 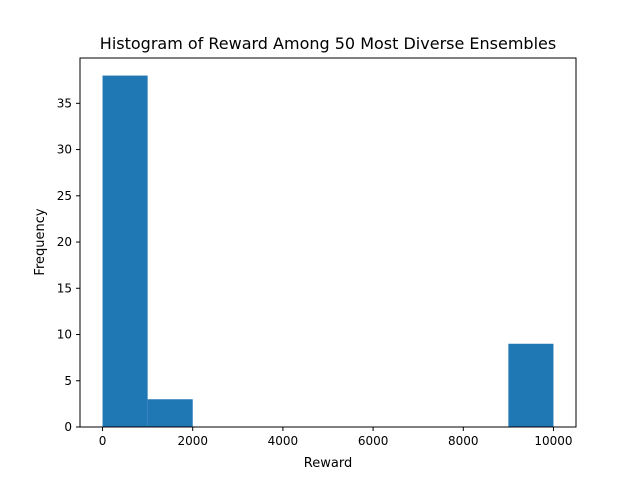 What do you see at coordinates (103, 441) in the screenshot?
I see `x-tick-label-0: 0` at bounding box center [103, 441].